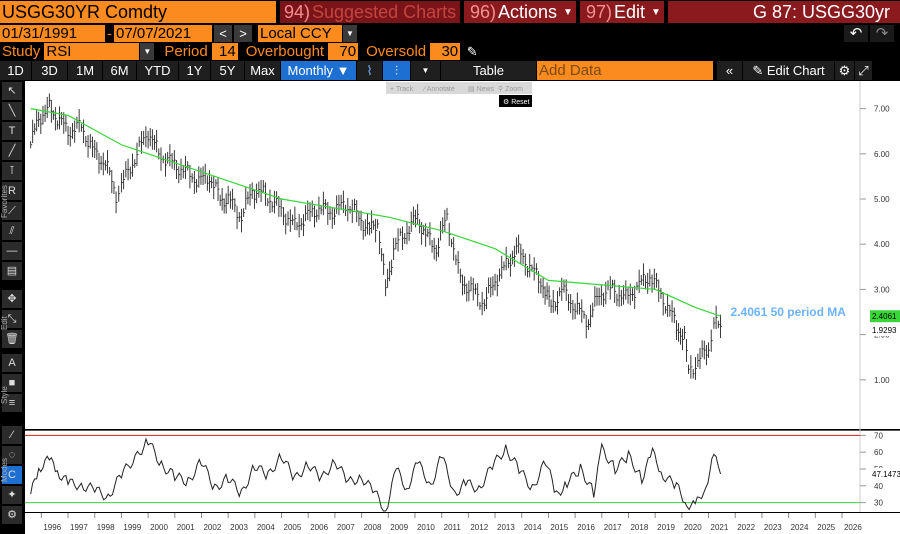  Describe the element at coordinates (720, 527) in the screenshot. I see `x-axis-label: 2021` at that location.